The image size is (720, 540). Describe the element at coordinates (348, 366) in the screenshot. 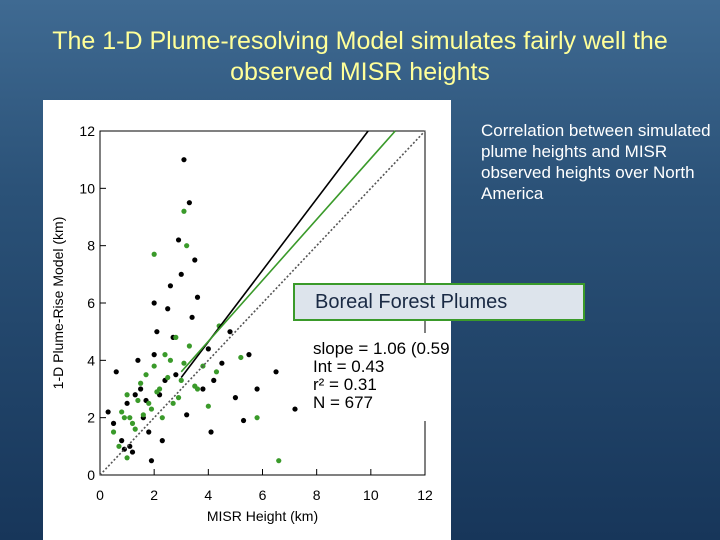

I see `stats-text: Int = 0.43` at that location.